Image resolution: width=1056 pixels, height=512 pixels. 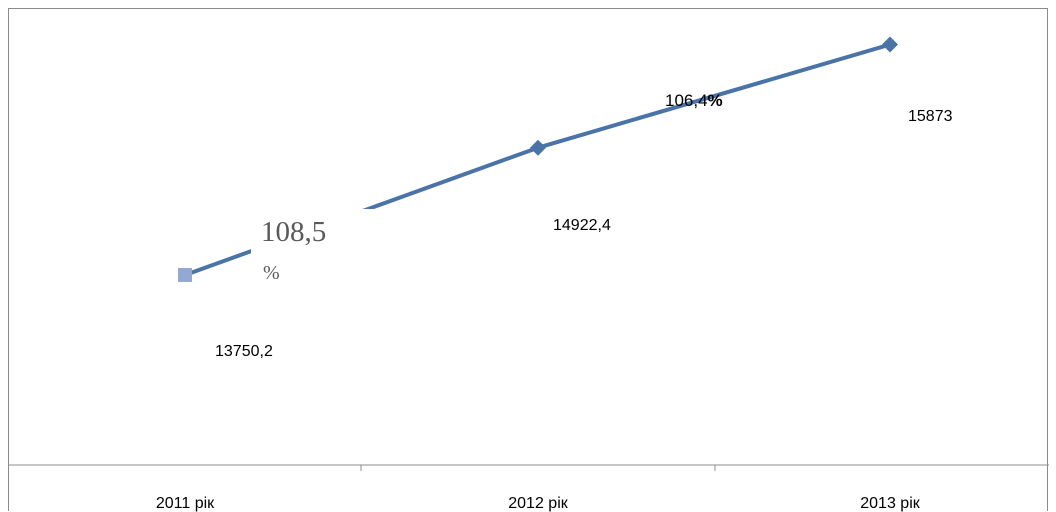 I want to click on value-label-2011: 13750,2, so click(x=244, y=351).